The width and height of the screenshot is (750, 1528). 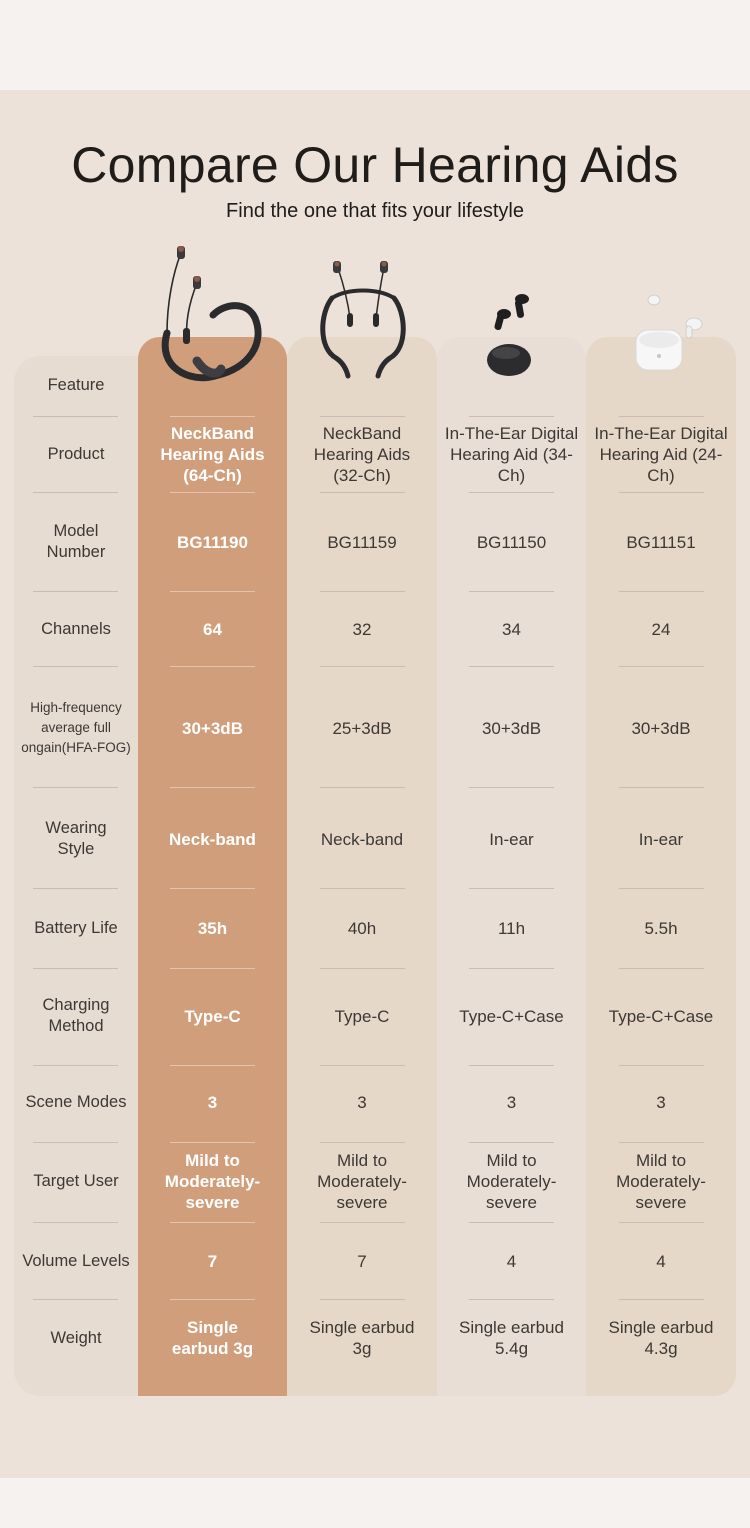 What do you see at coordinates (375, 165) in the screenshot?
I see `page-title: Compare Our Hearing Aids` at bounding box center [375, 165].